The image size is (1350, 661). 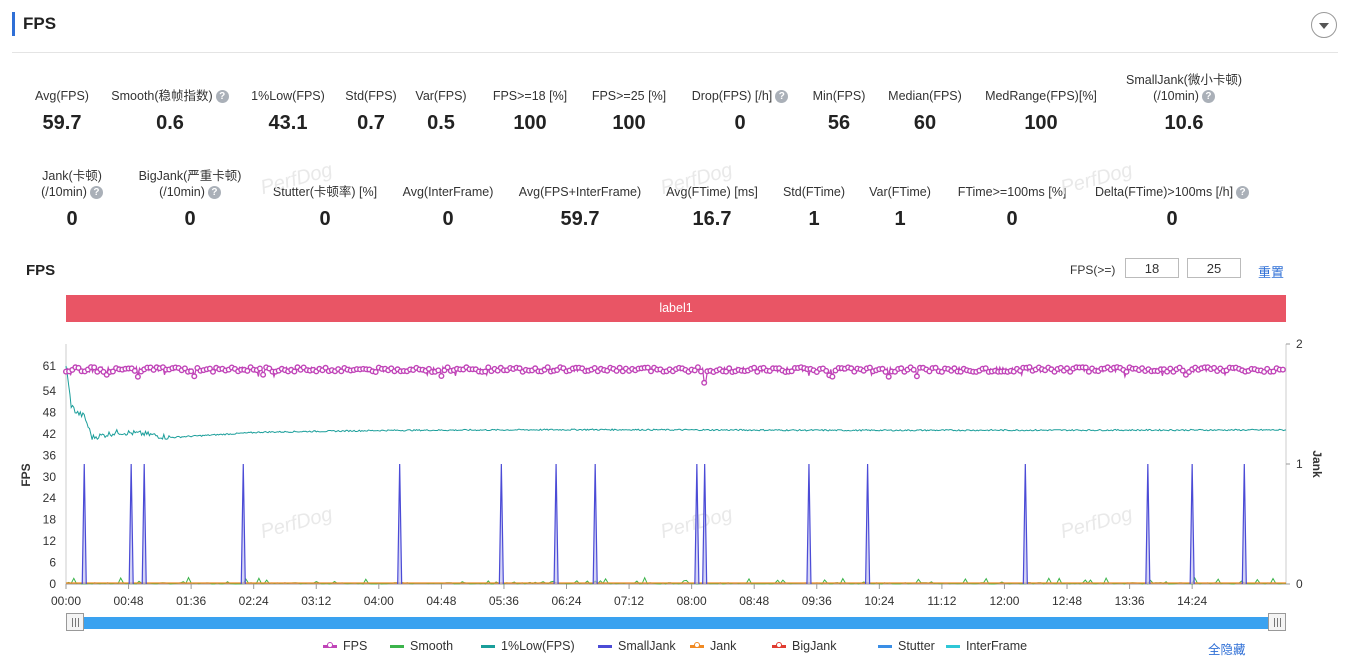 I want to click on stat-label: FPS>=25 [%], so click(x=629, y=96).